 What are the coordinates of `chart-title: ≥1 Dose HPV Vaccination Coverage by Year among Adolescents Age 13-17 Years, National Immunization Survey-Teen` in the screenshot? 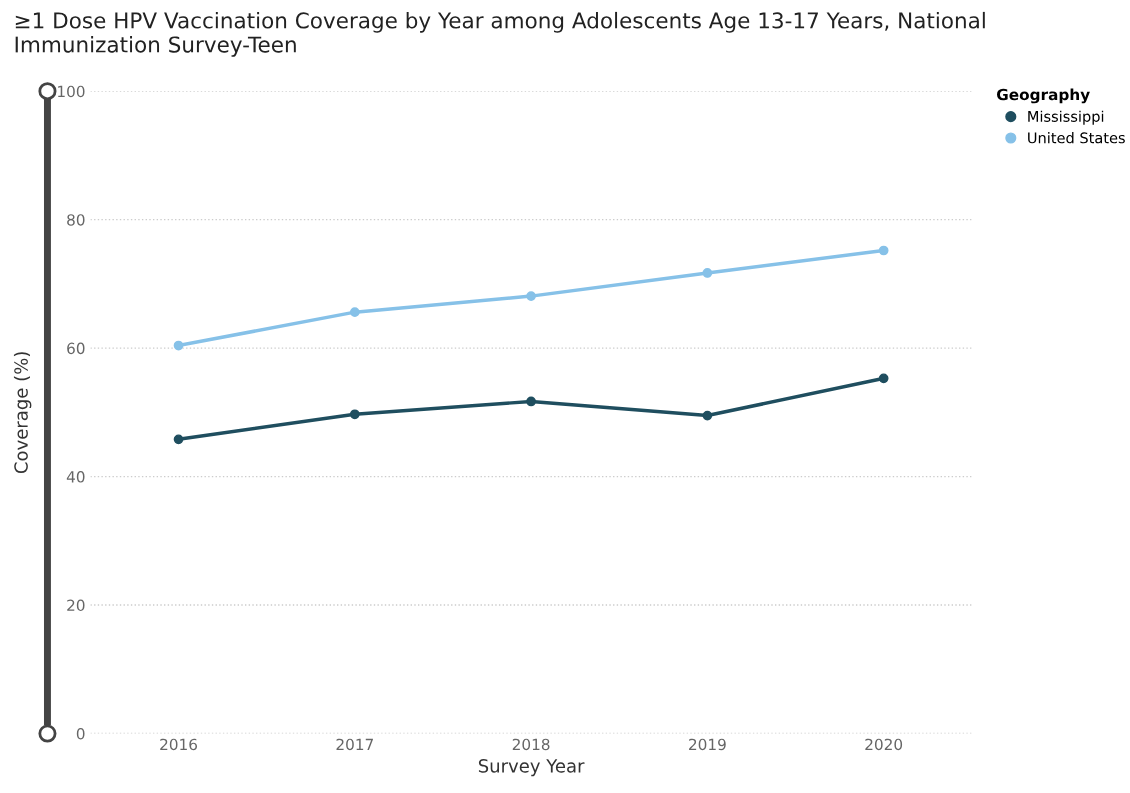 It's located at (500, 34).